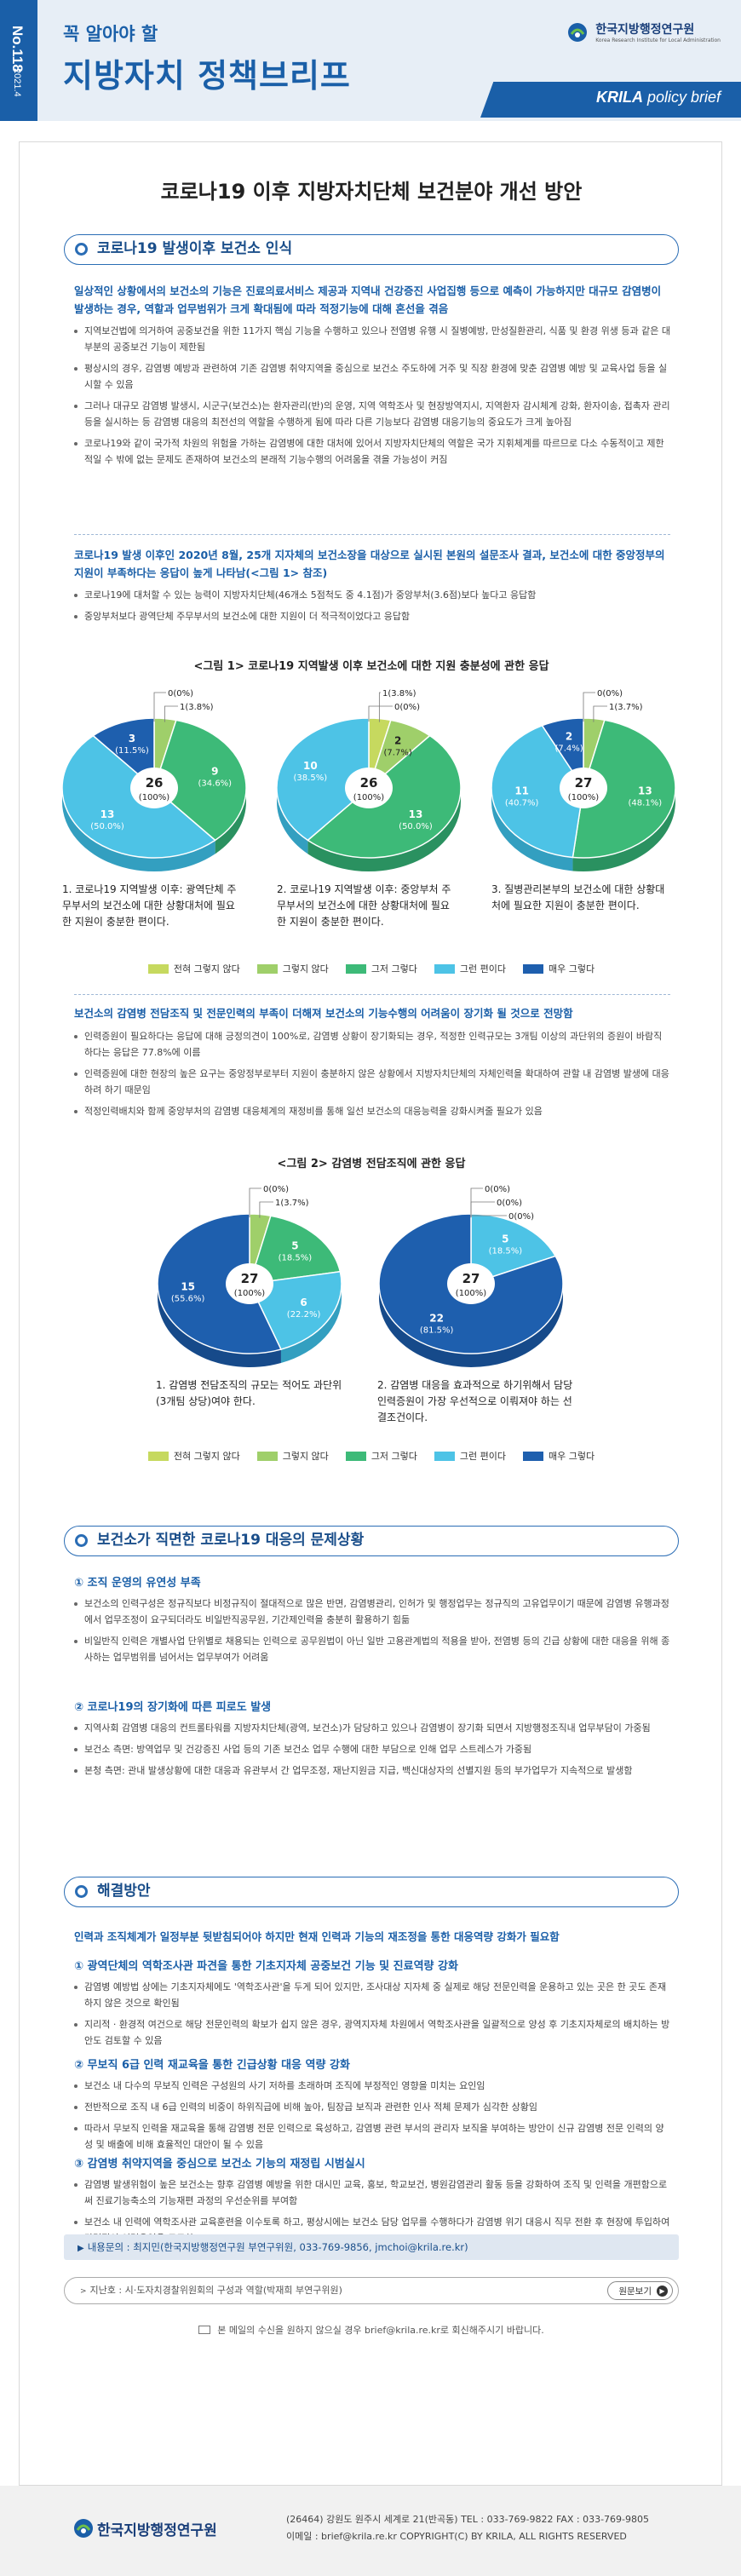 The width and height of the screenshot is (741, 2576). I want to click on pie-slice-value: 15, so click(188, 1287).